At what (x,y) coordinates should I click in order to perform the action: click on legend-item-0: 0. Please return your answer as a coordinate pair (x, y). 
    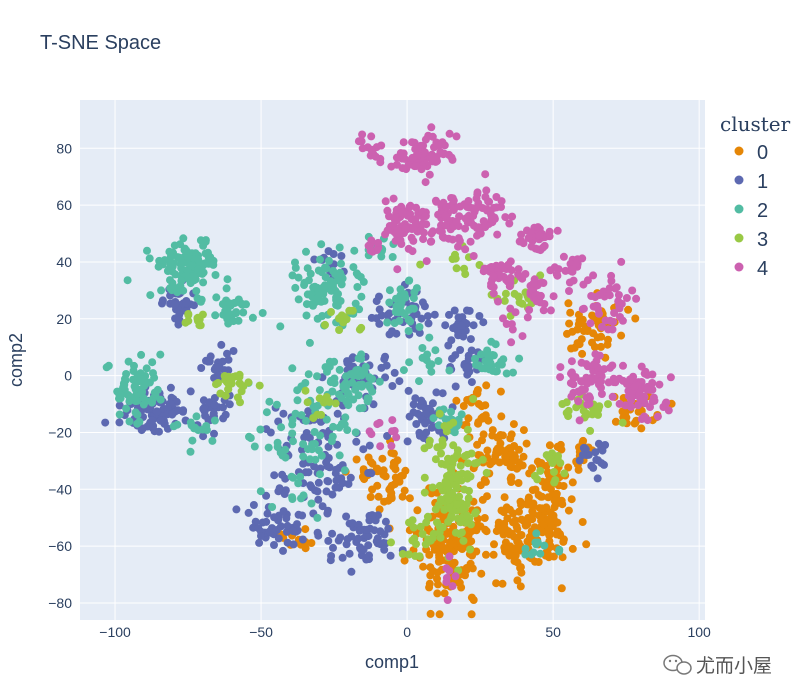
    Looking at the image, I should click on (751, 153).